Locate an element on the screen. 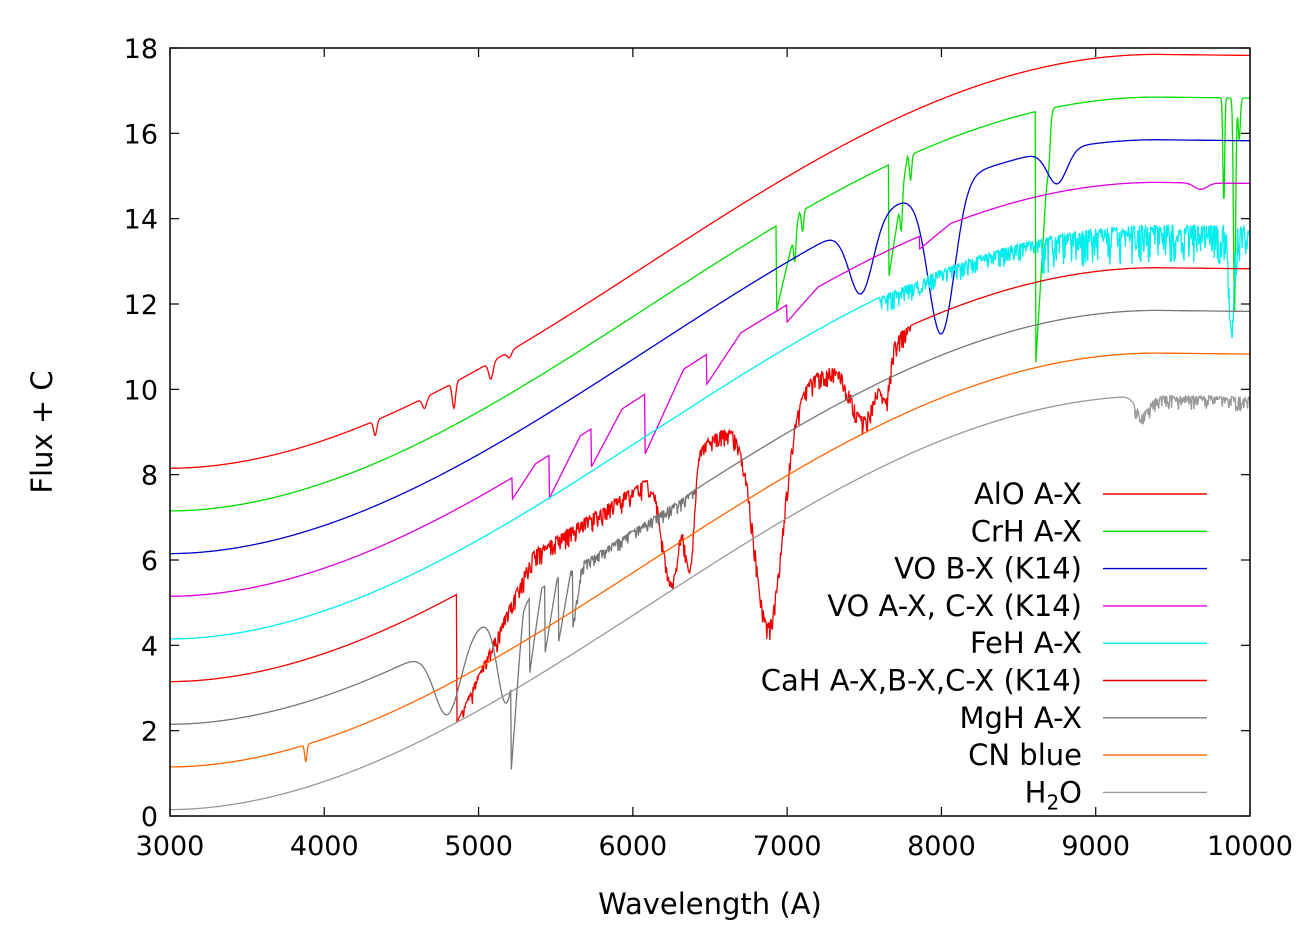  x-tick-label: 9000 is located at coordinates (1095, 846).